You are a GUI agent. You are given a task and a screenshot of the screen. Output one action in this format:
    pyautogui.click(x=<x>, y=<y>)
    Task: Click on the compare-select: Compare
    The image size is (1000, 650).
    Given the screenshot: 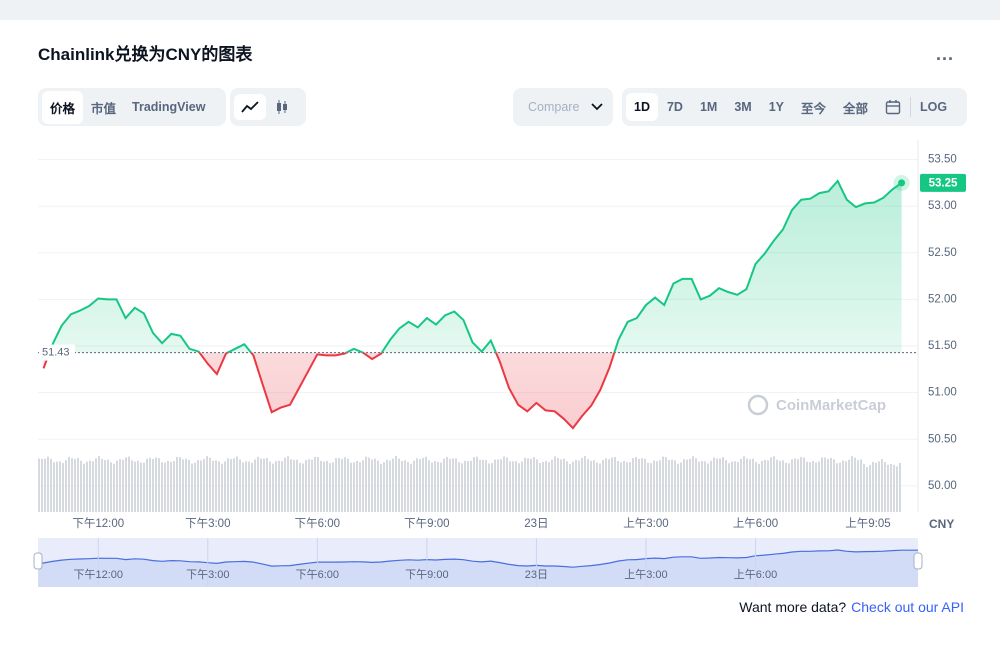 What is the action you would take?
    pyautogui.click(x=563, y=107)
    